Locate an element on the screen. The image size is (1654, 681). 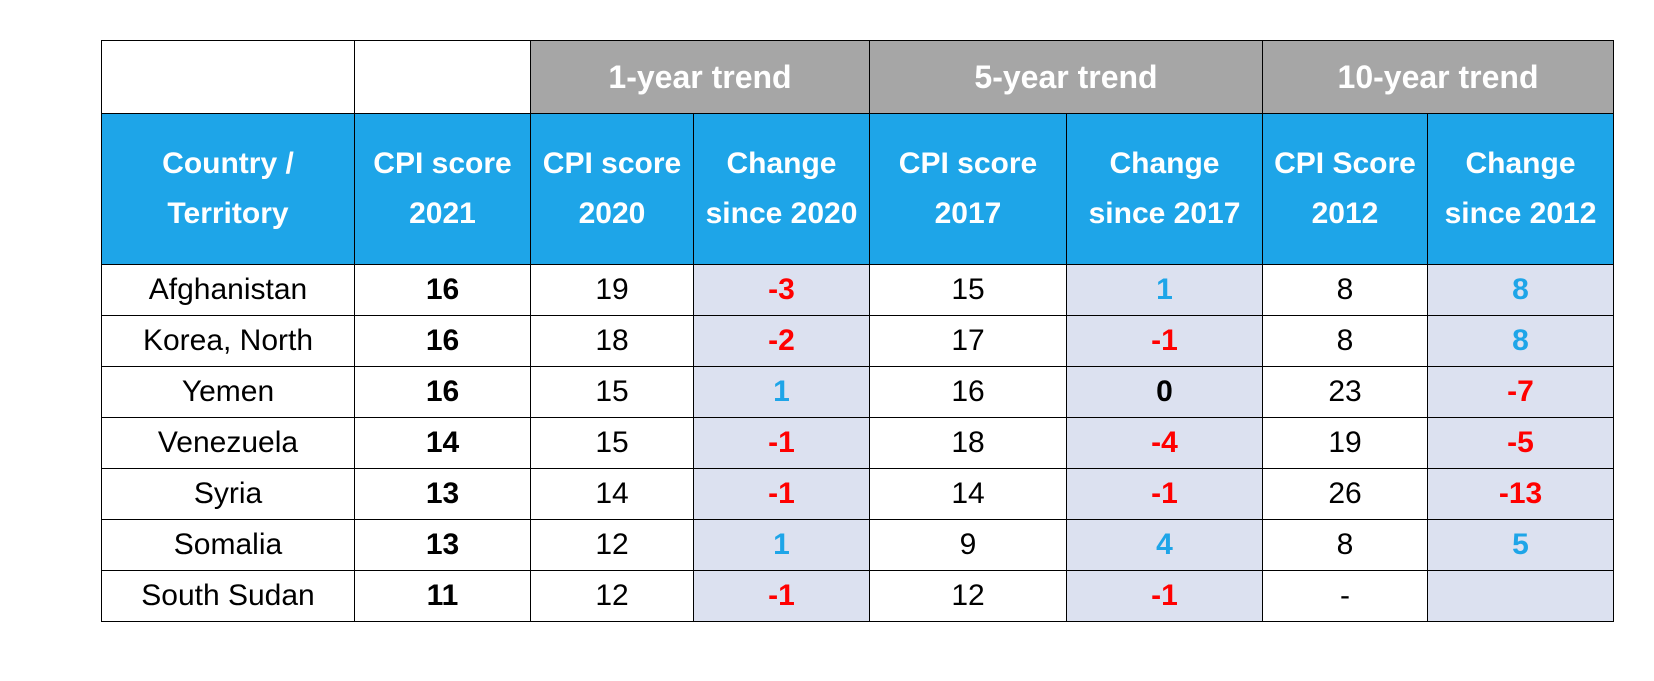
column-header-label: Change since 2020 is located at coordinates (781, 188).